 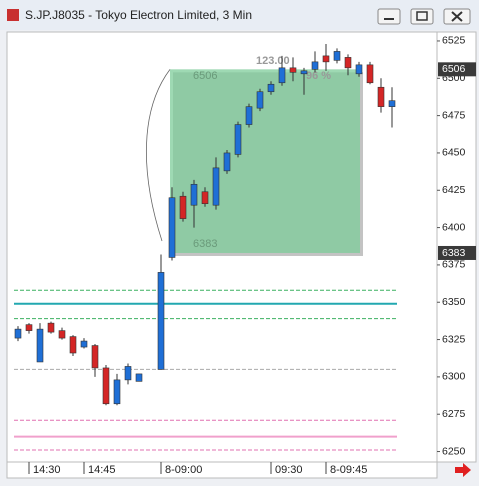 What do you see at coordinates (454, 339) in the screenshot?
I see `y-tick-label: 6325` at bounding box center [454, 339].